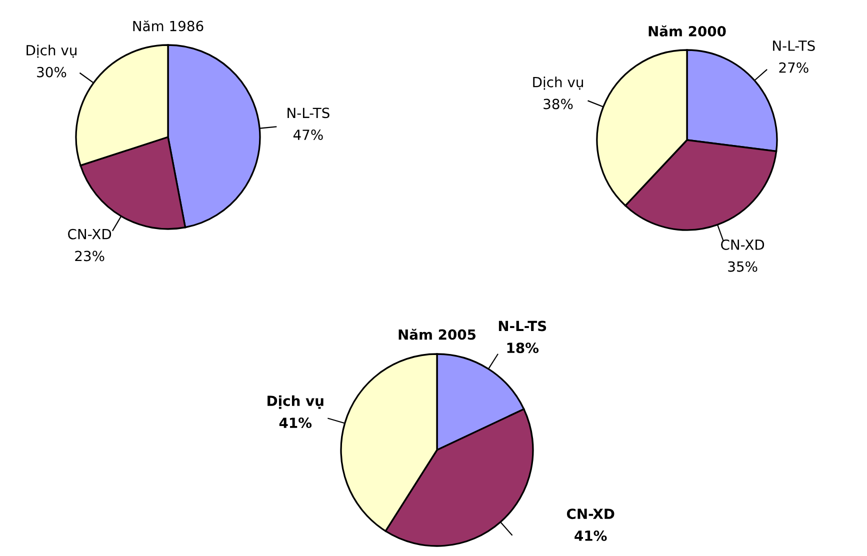 Image resolution: width=867 pixels, height=556 pixels. What do you see at coordinates (168, 26) in the screenshot?
I see `chart-title: Năm 1986` at bounding box center [168, 26].